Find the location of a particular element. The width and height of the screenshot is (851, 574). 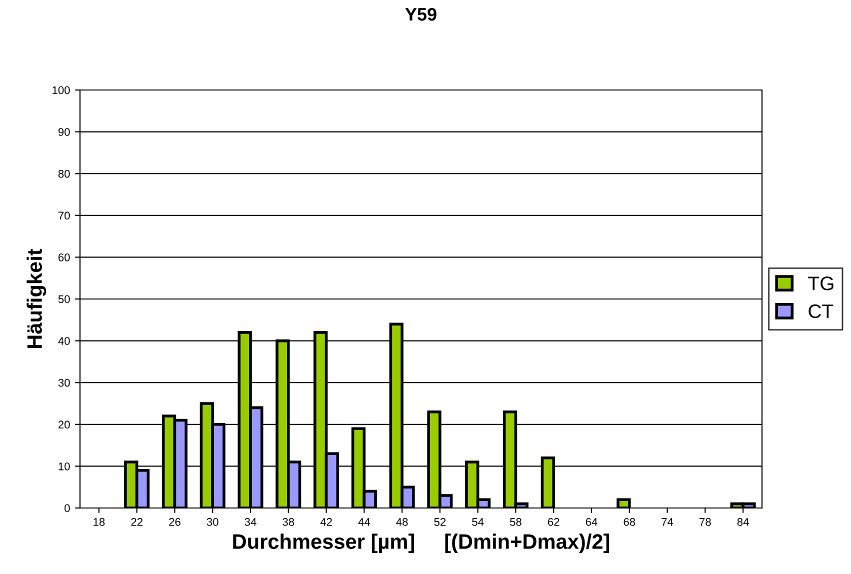

x-axis-title: Durchmesser [µm] [(Dmin+Dmax)/2] is located at coordinates (421, 544).